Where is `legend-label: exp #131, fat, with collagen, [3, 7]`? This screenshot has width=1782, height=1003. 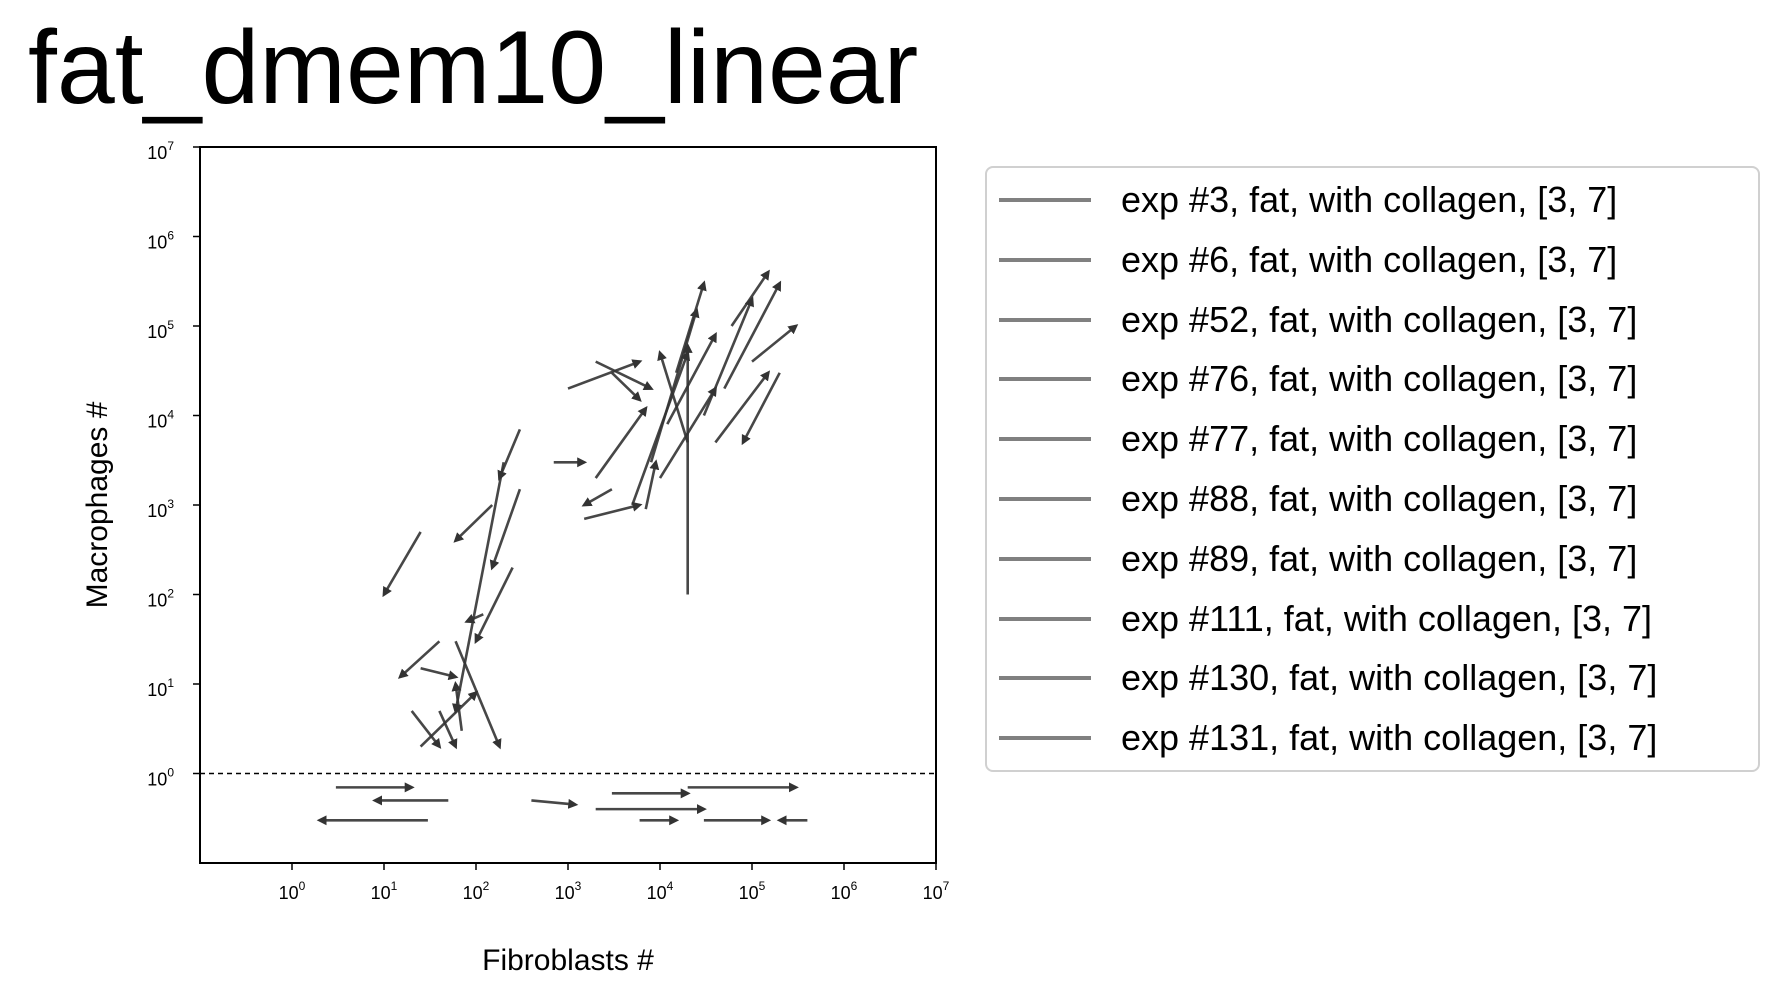
legend-label: exp #131, fat, with collagen, [3, 7] is located at coordinates (1389, 738).